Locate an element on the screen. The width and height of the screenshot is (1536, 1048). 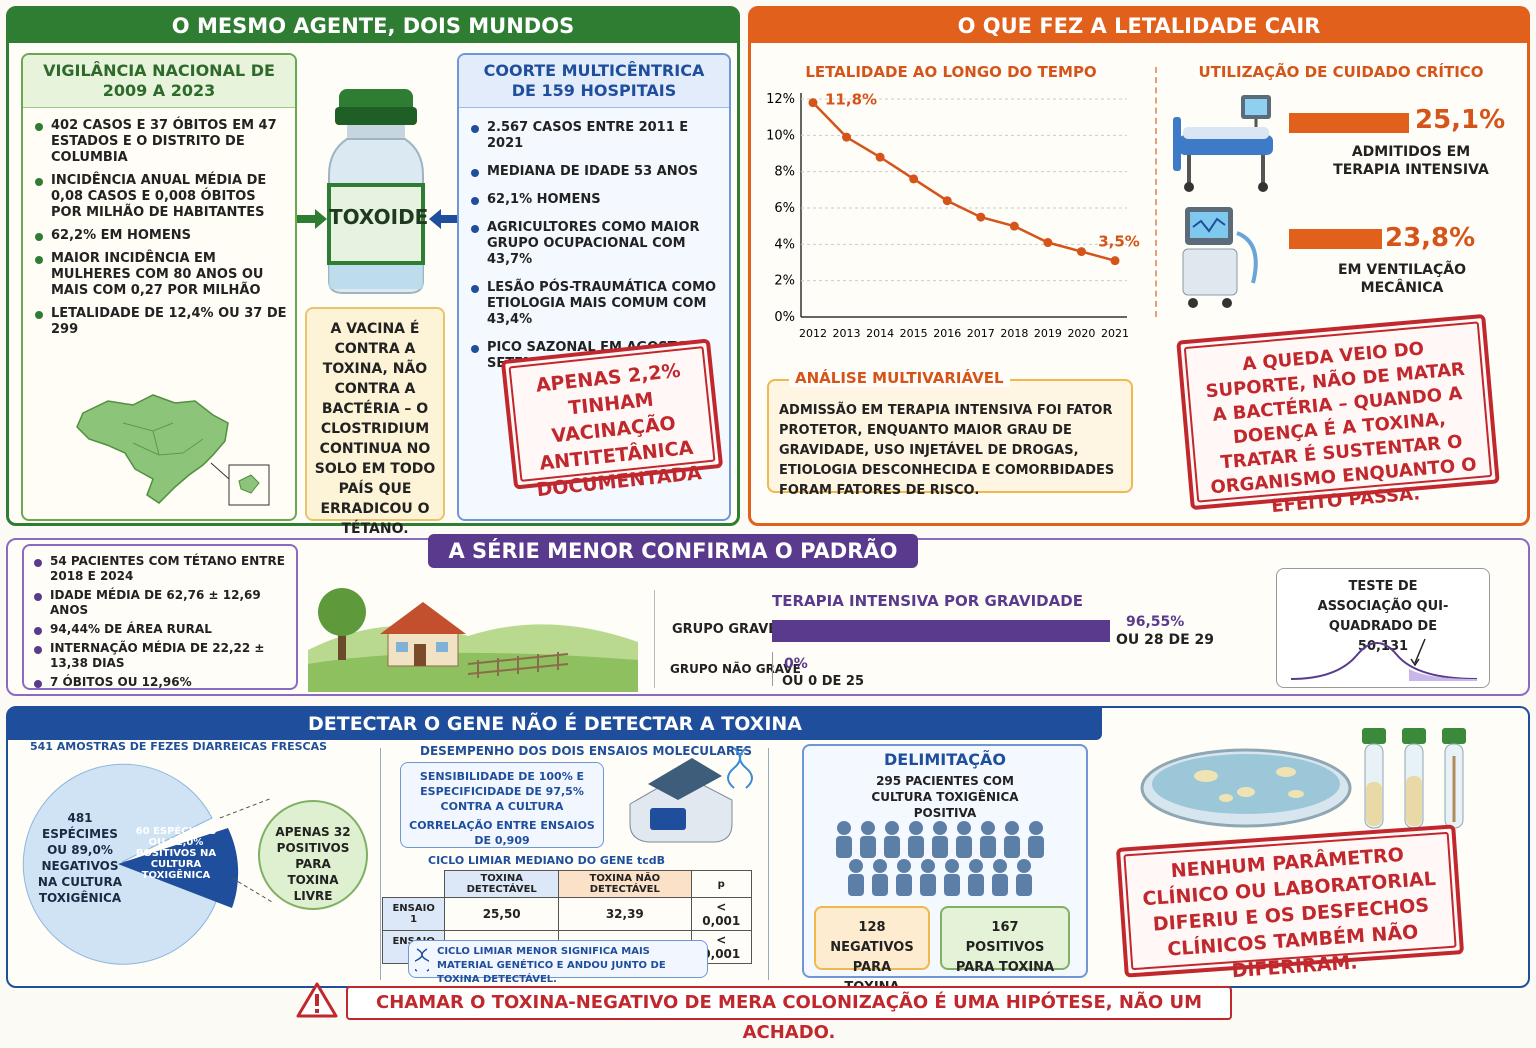
neg-toxina-text: 128 NEGATIVOS PARA TOXINA is located at coordinates (872, 957).